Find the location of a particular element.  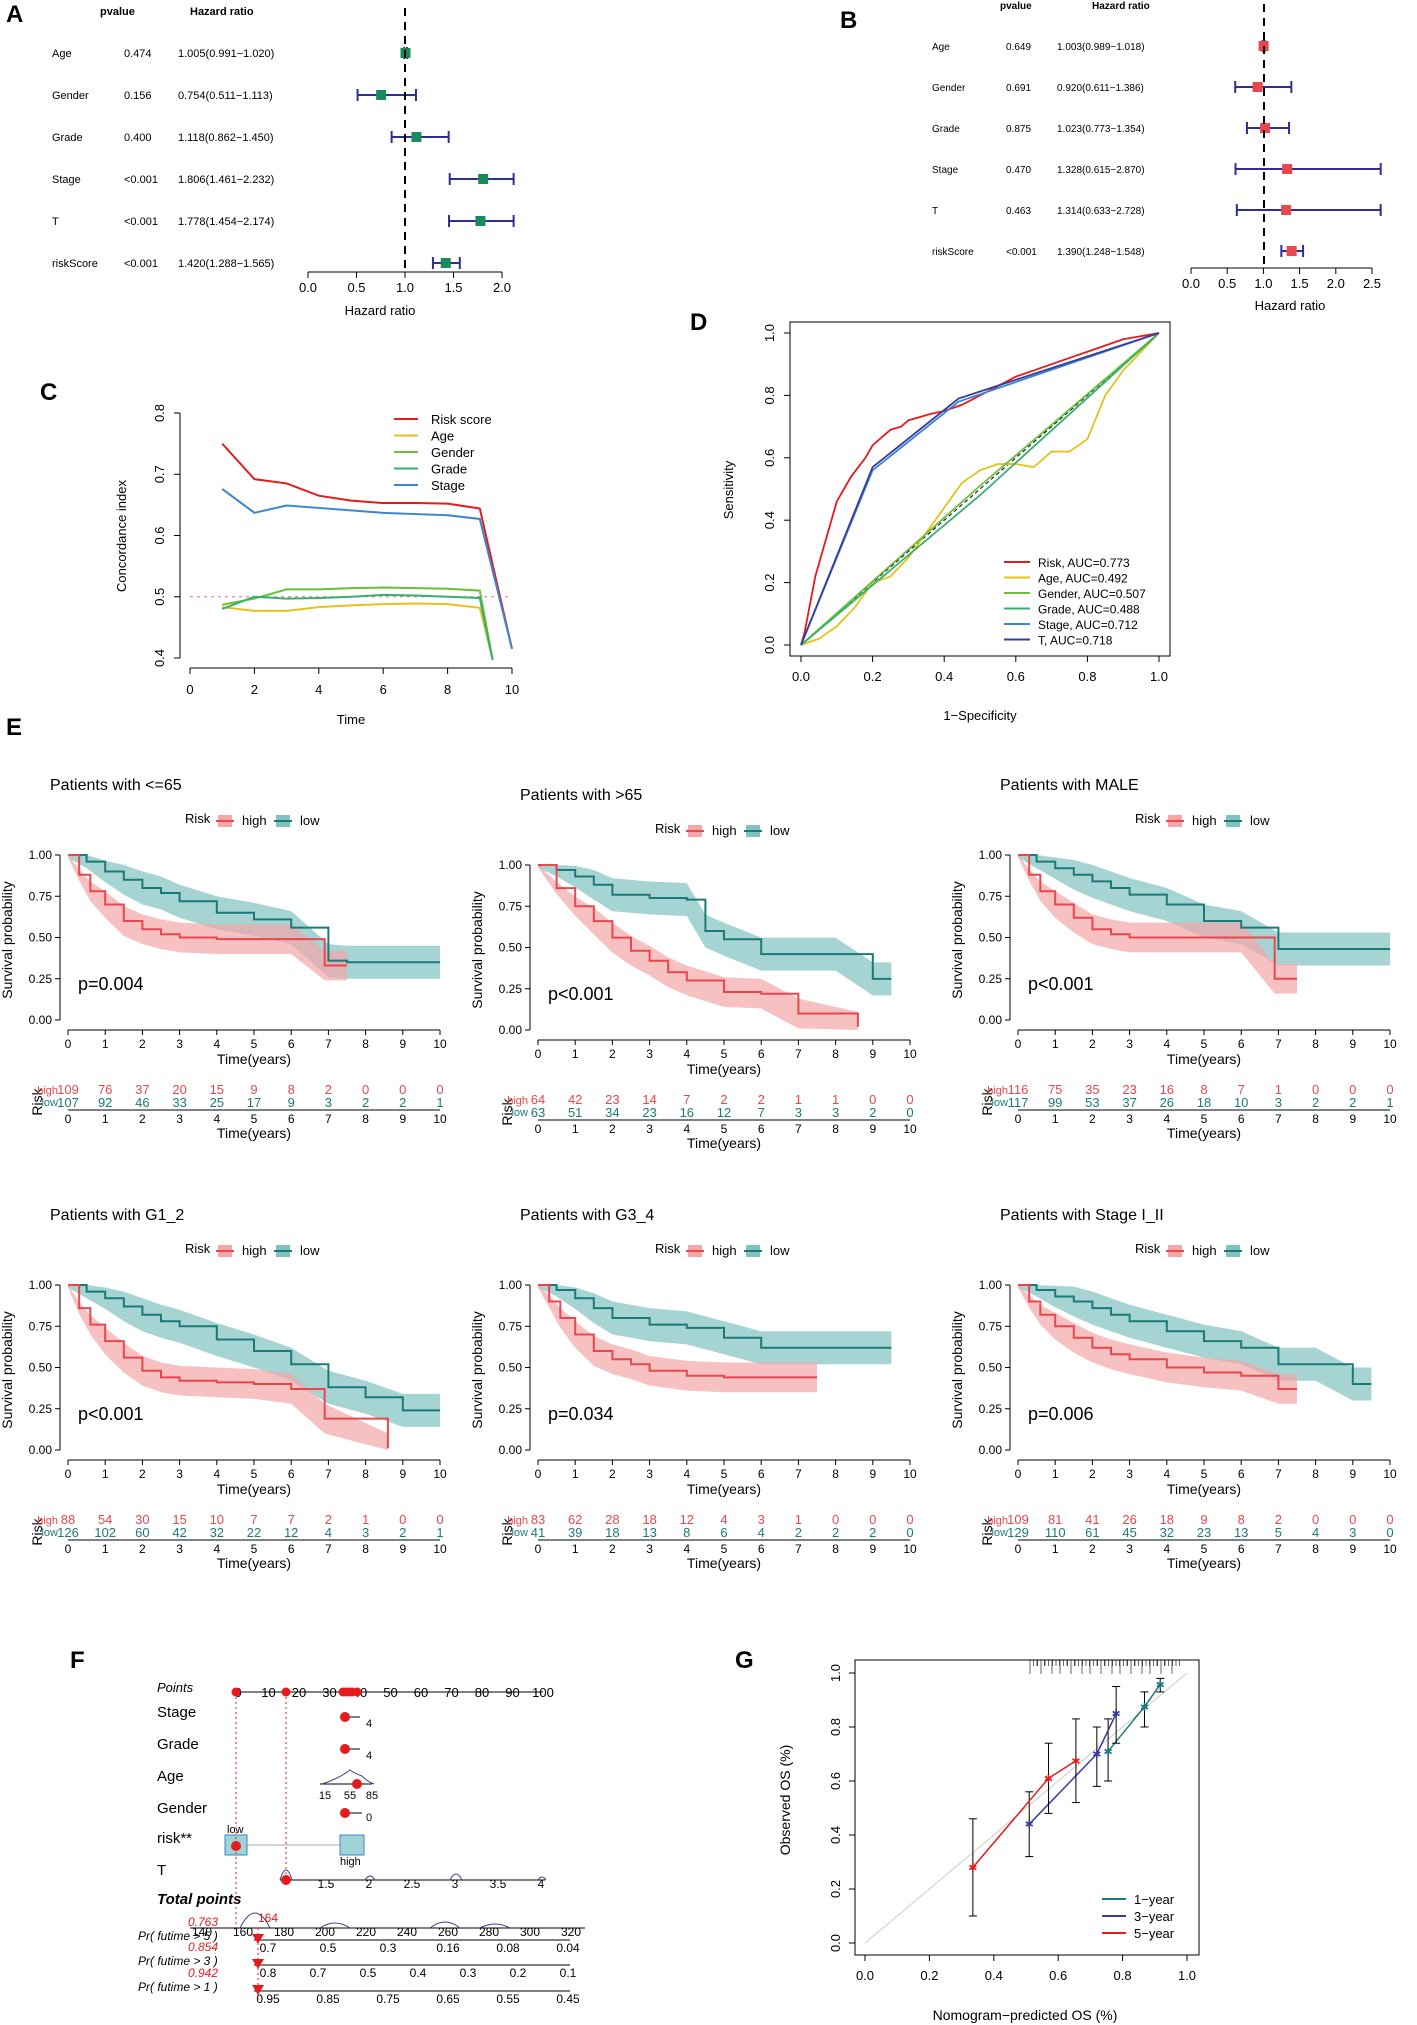

km-risk-high-count: 15 is located at coordinates (217, 1089).